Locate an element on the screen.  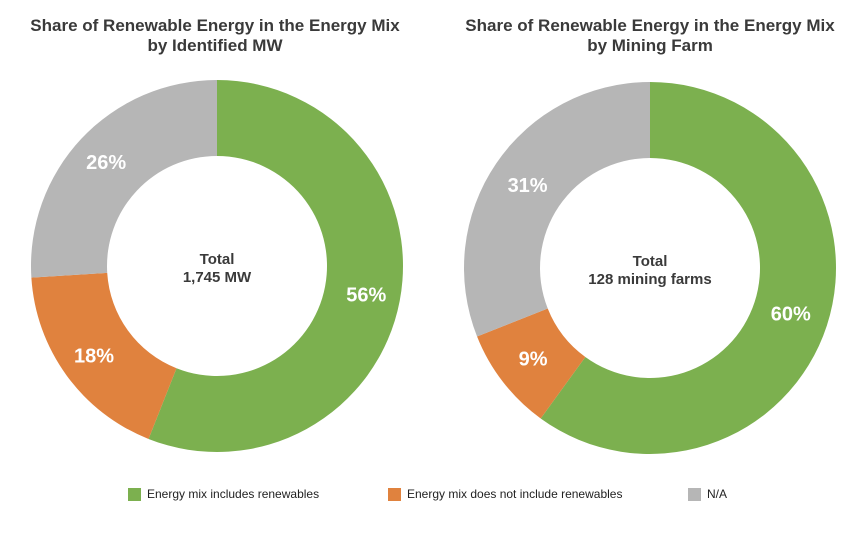
legend-item-na: N/A is located at coordinates (707, 494).